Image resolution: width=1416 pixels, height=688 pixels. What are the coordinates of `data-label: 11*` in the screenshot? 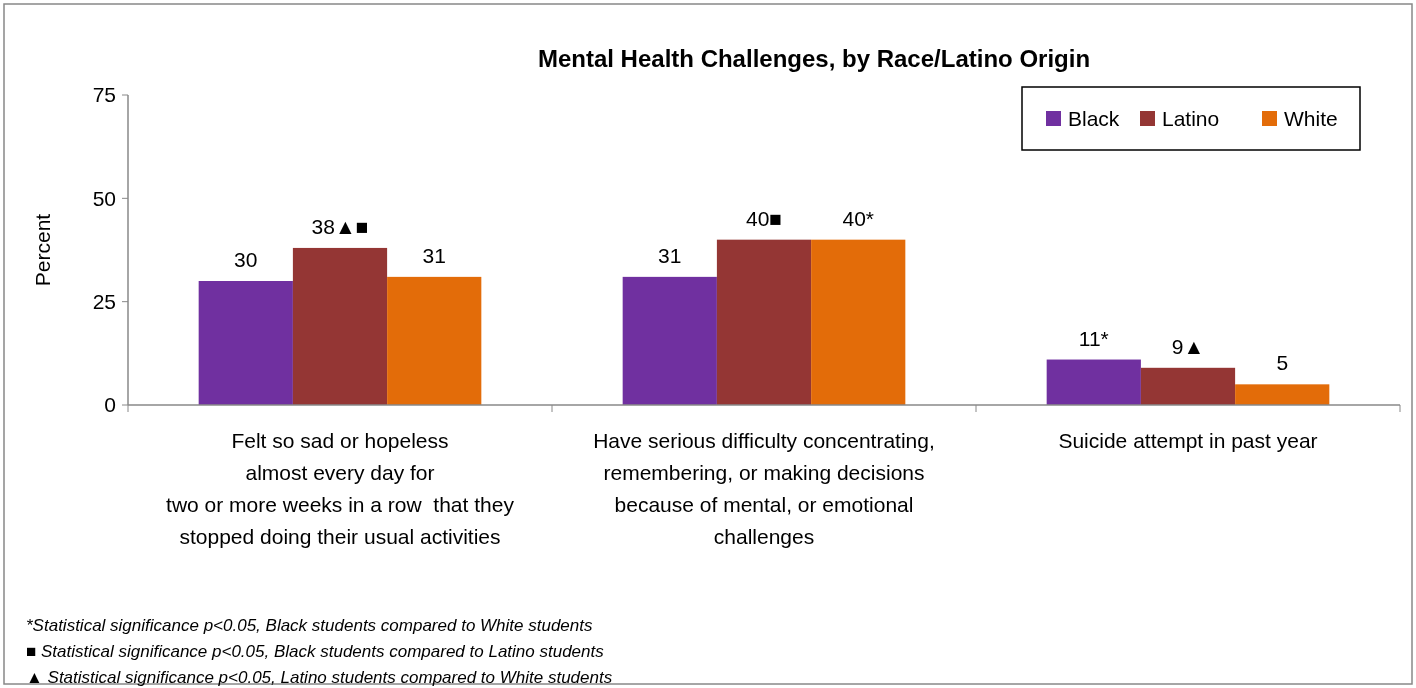 It's located at (1093, 338).